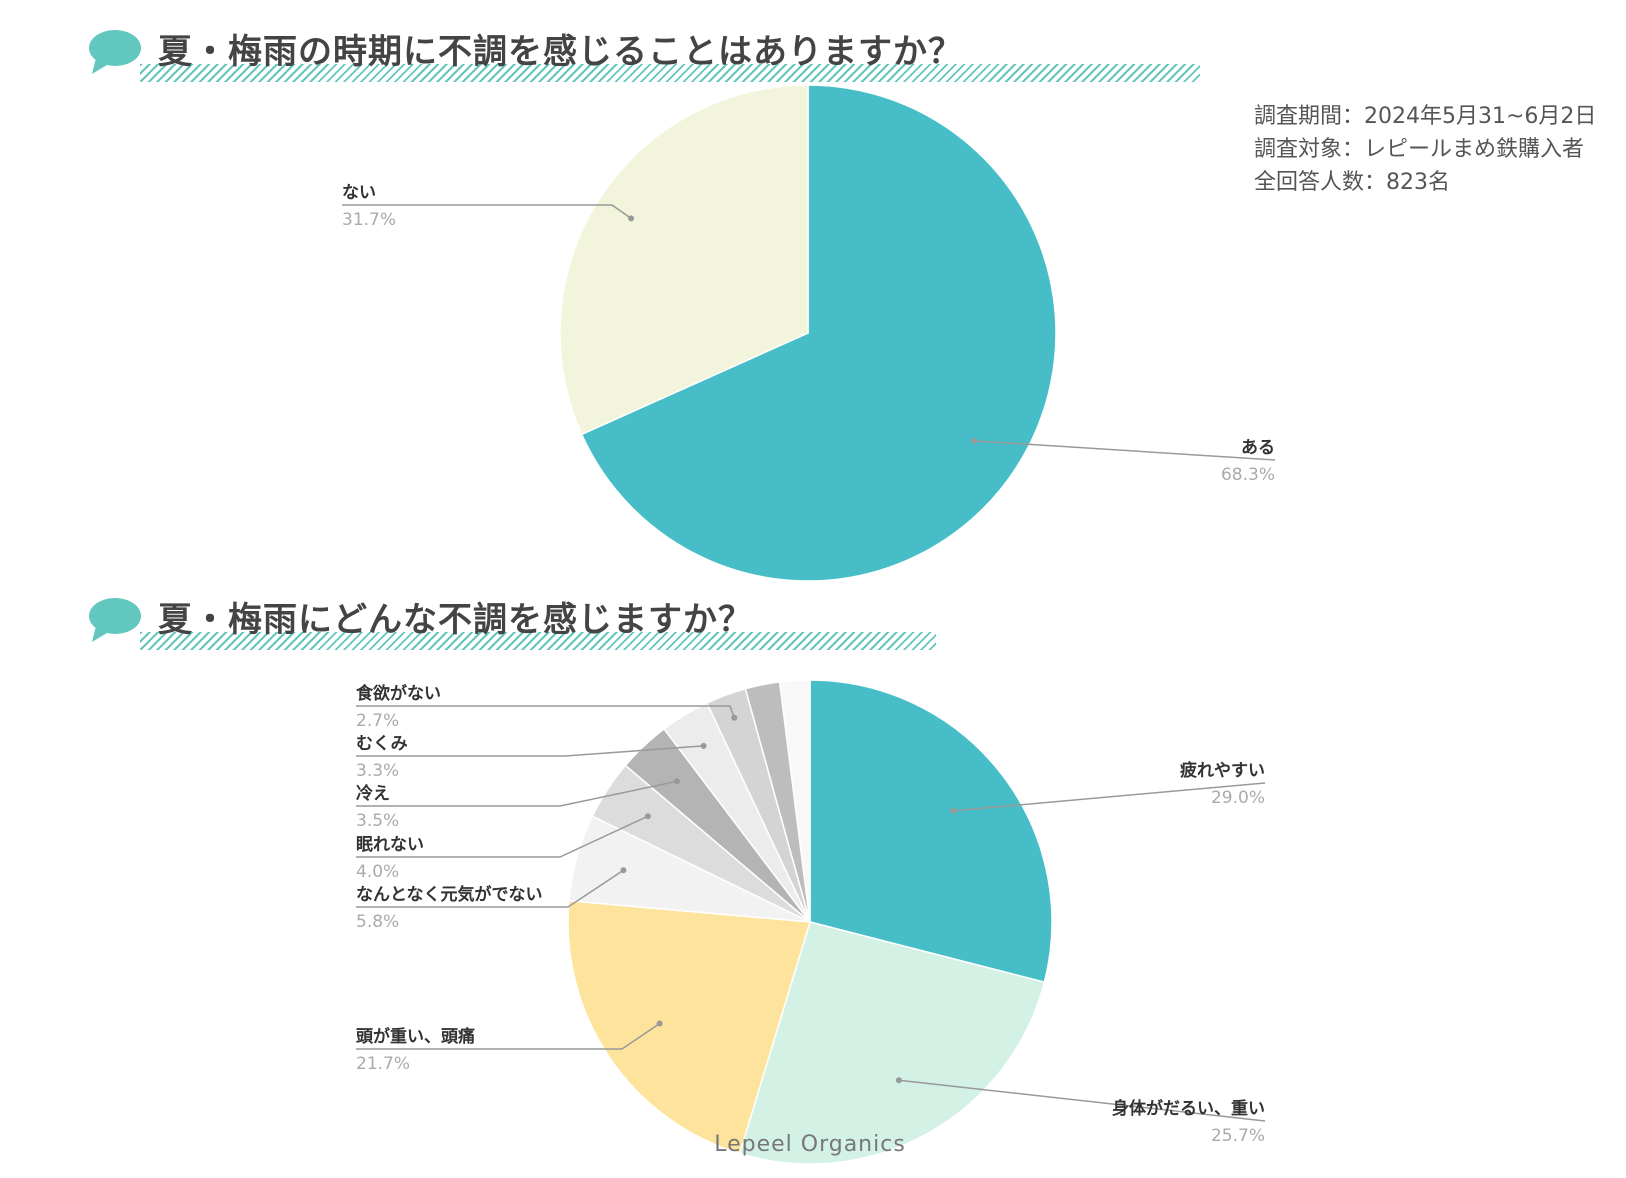 The height and width of the screenshot is (1178, 1626). I want to click on pie2-label-7: 食欲がない, so click(398, 693).